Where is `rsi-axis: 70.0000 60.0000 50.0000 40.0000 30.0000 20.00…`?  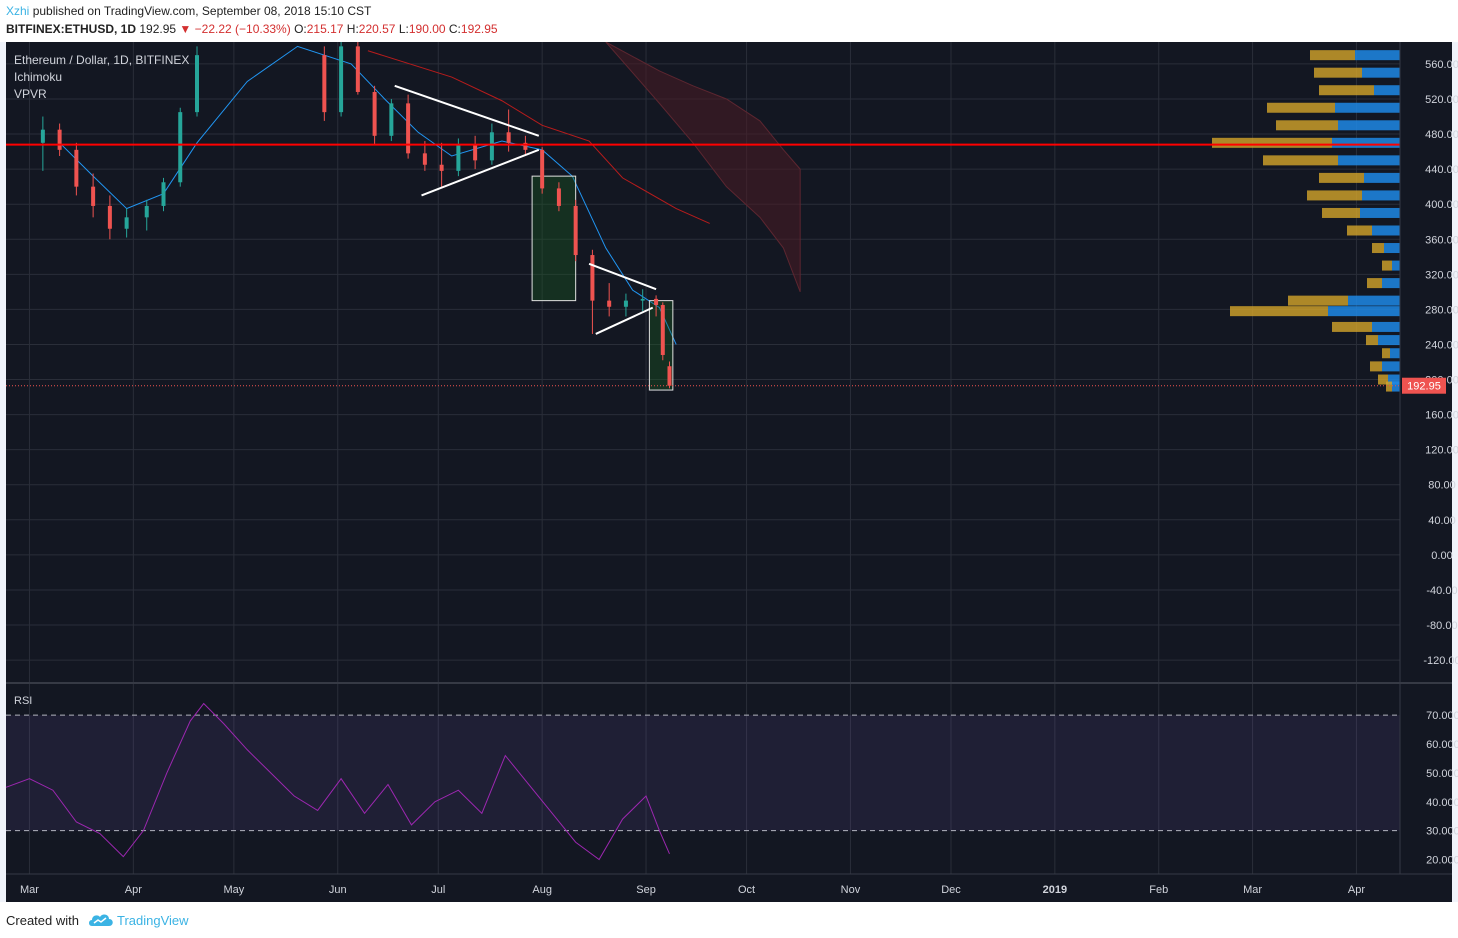
rsi-axis: 70.0000 60.0000 50.0000 40.0000 30.0000 20.00… is located at coordinates (1442, 788).